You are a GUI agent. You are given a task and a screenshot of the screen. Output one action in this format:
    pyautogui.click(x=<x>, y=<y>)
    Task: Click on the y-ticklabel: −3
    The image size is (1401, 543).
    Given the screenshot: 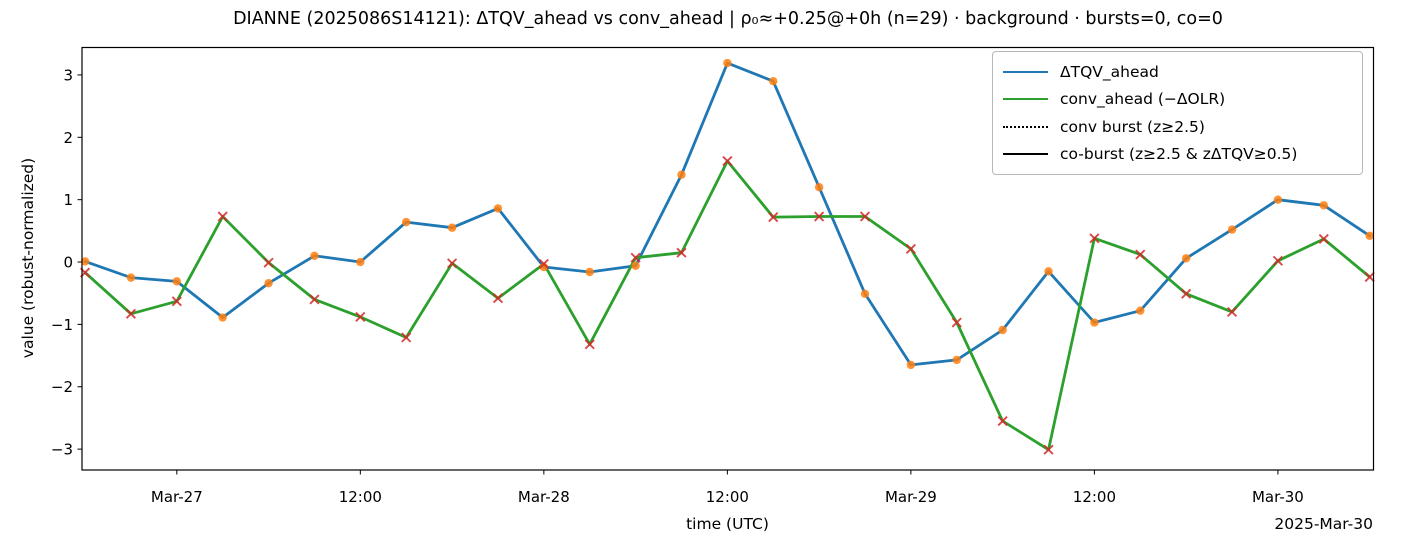 What is the action you would take?
    pyautogui.click(x=62, y=450)
    